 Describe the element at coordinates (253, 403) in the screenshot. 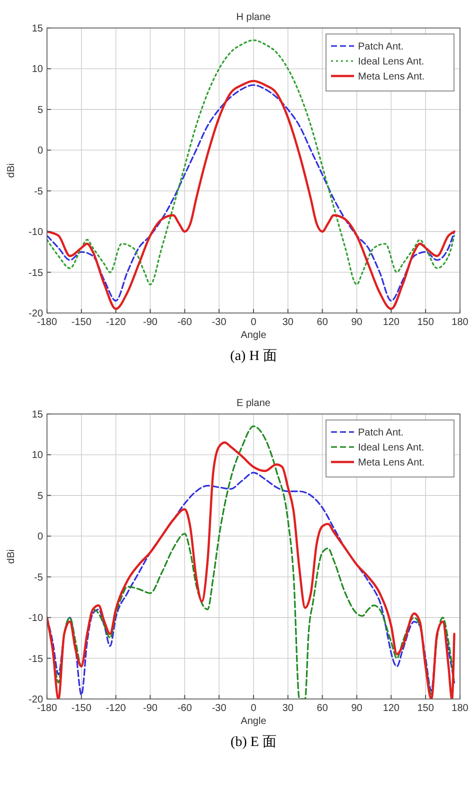

I see `chart-title: E plane` at that location.